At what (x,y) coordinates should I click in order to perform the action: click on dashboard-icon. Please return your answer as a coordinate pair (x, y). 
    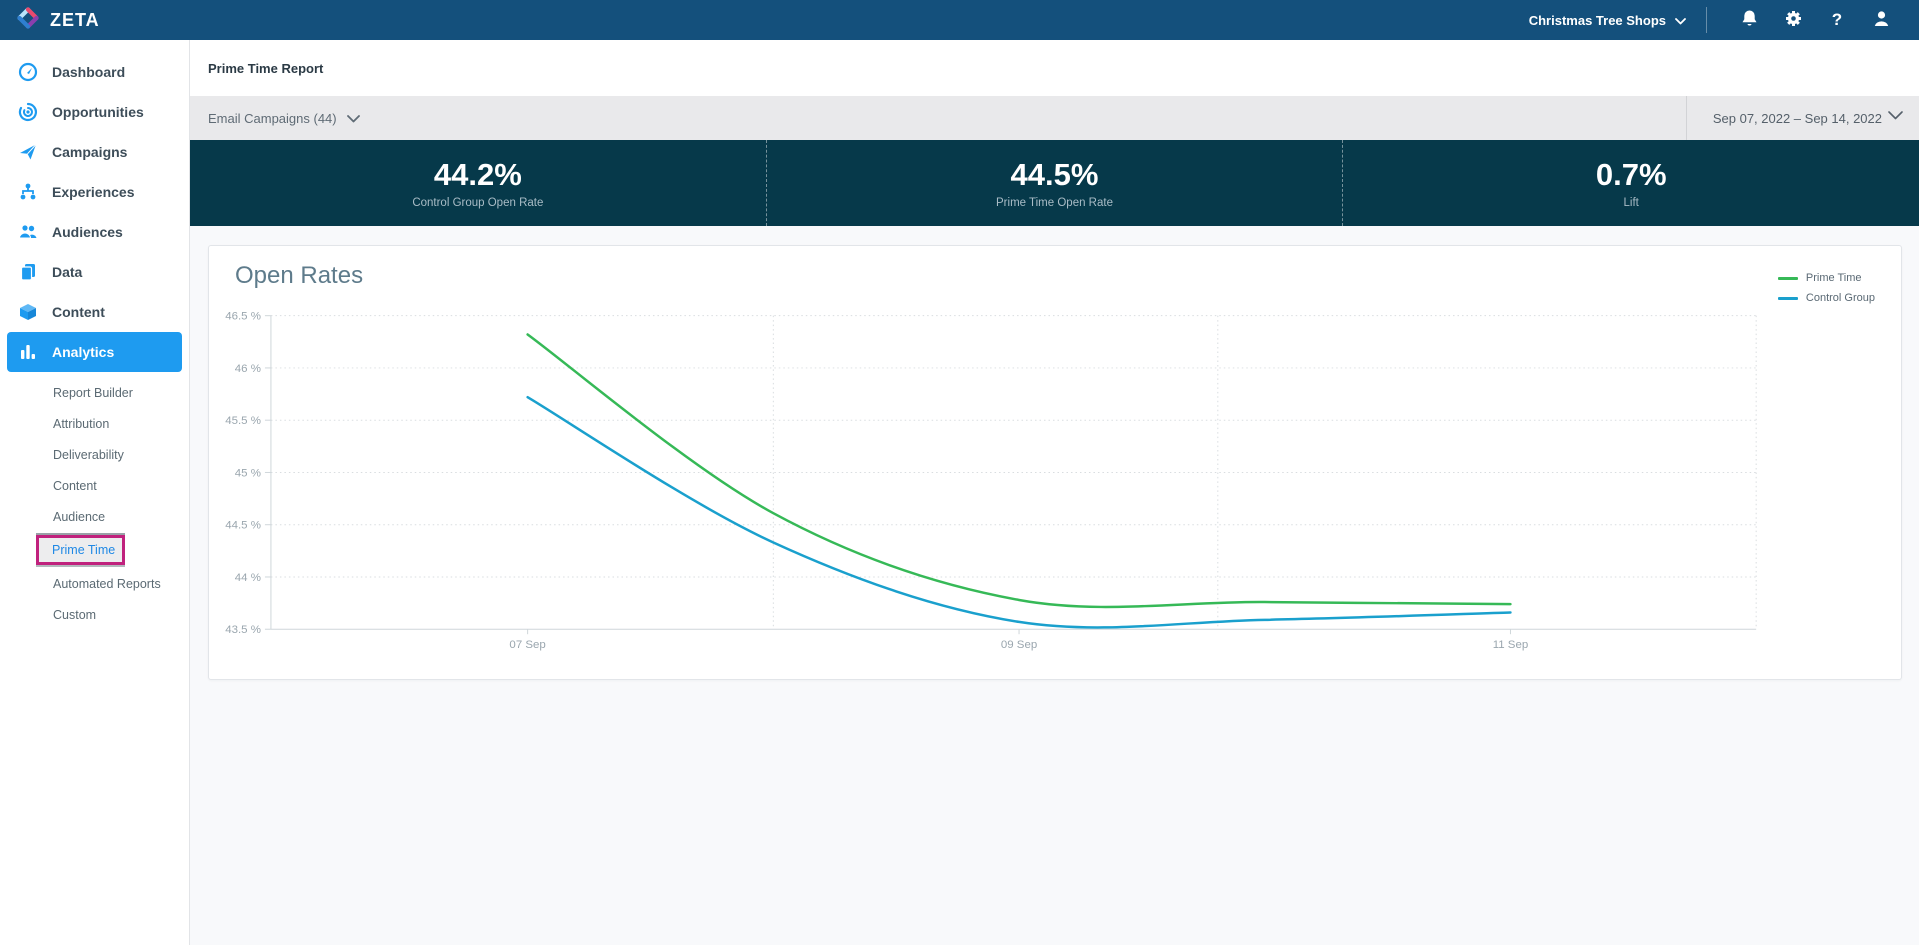
    Looking at the image, I should click on (28, 72).